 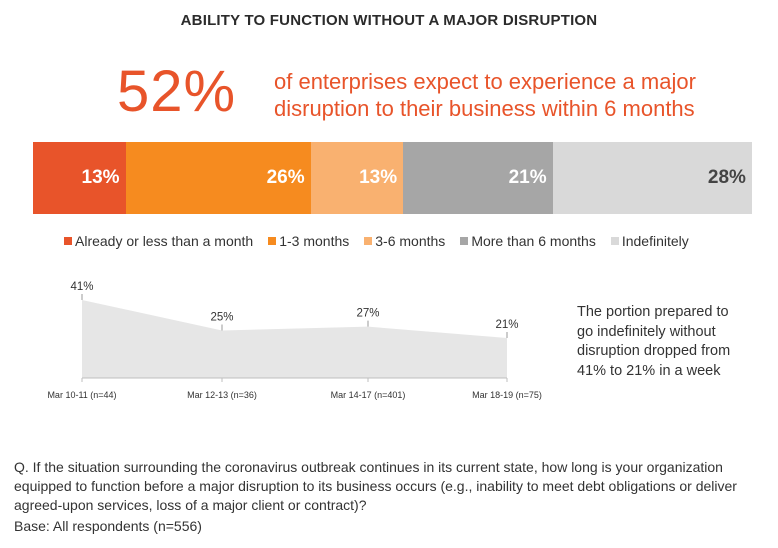 I want to click on legend-item: Indefinitely, so click(x=649, y=241).